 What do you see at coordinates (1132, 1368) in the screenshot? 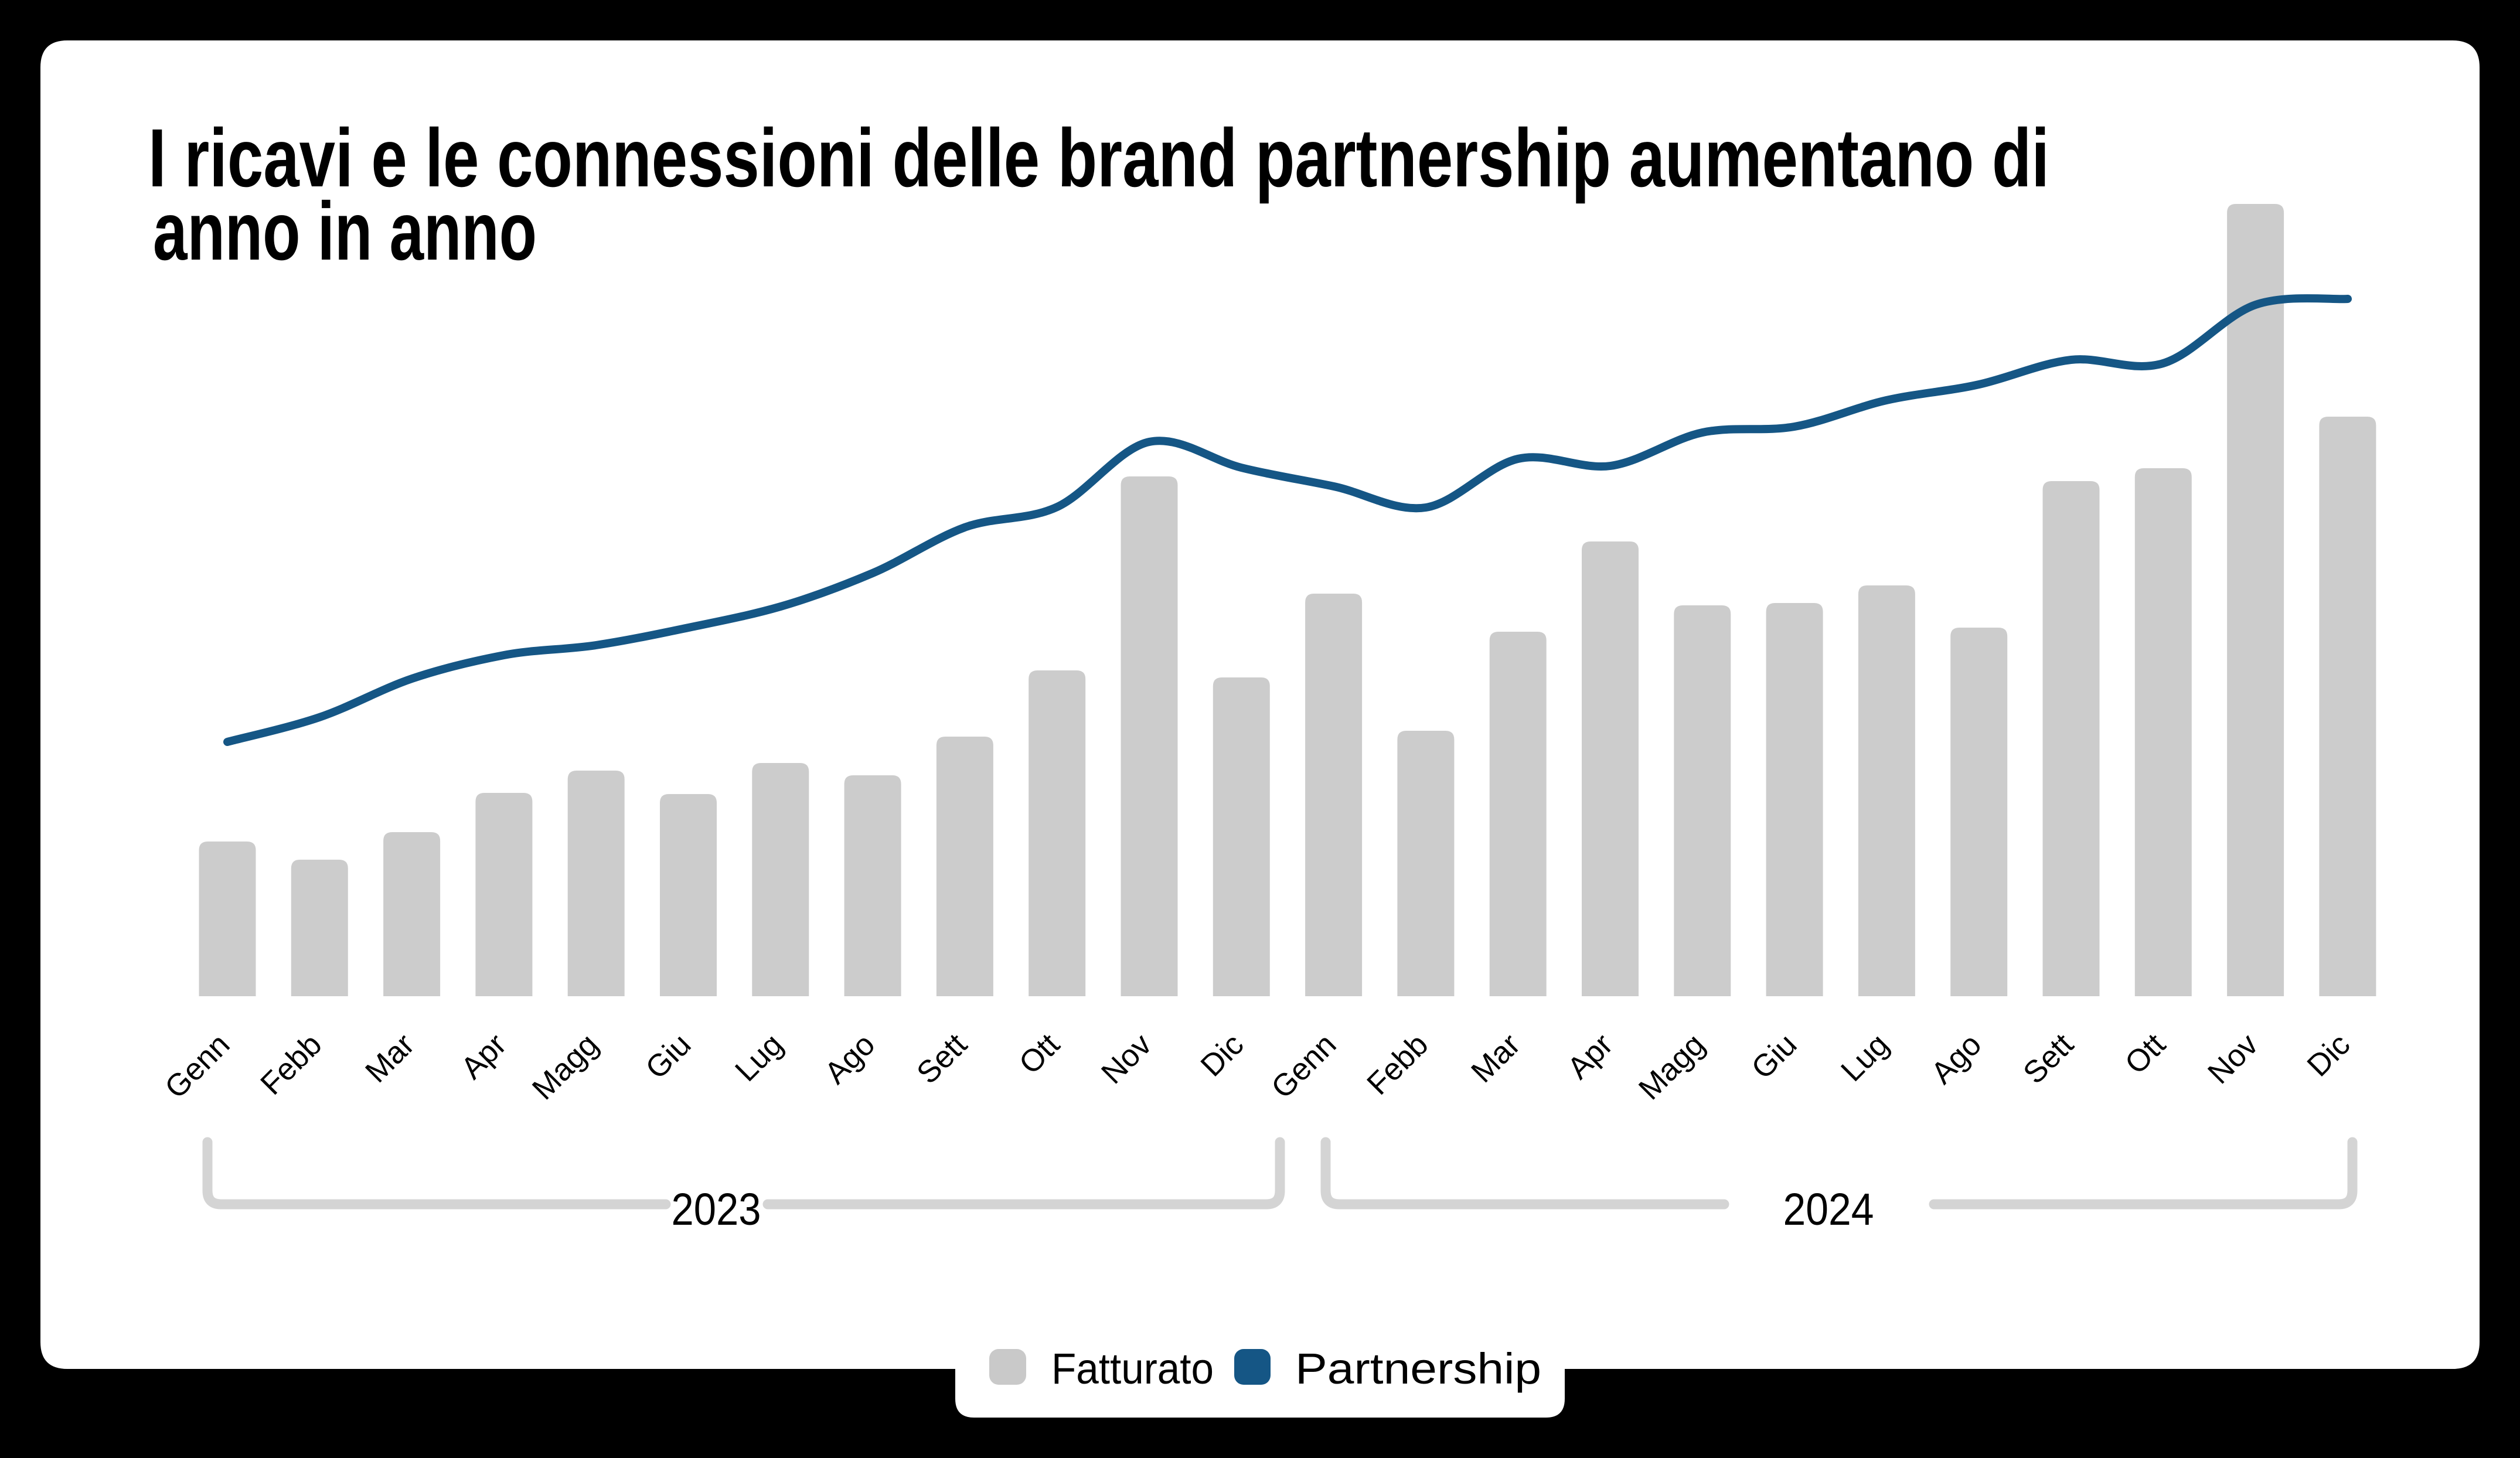
I see `svg-text: Fatturato` at bounding box center [1132, 1368].